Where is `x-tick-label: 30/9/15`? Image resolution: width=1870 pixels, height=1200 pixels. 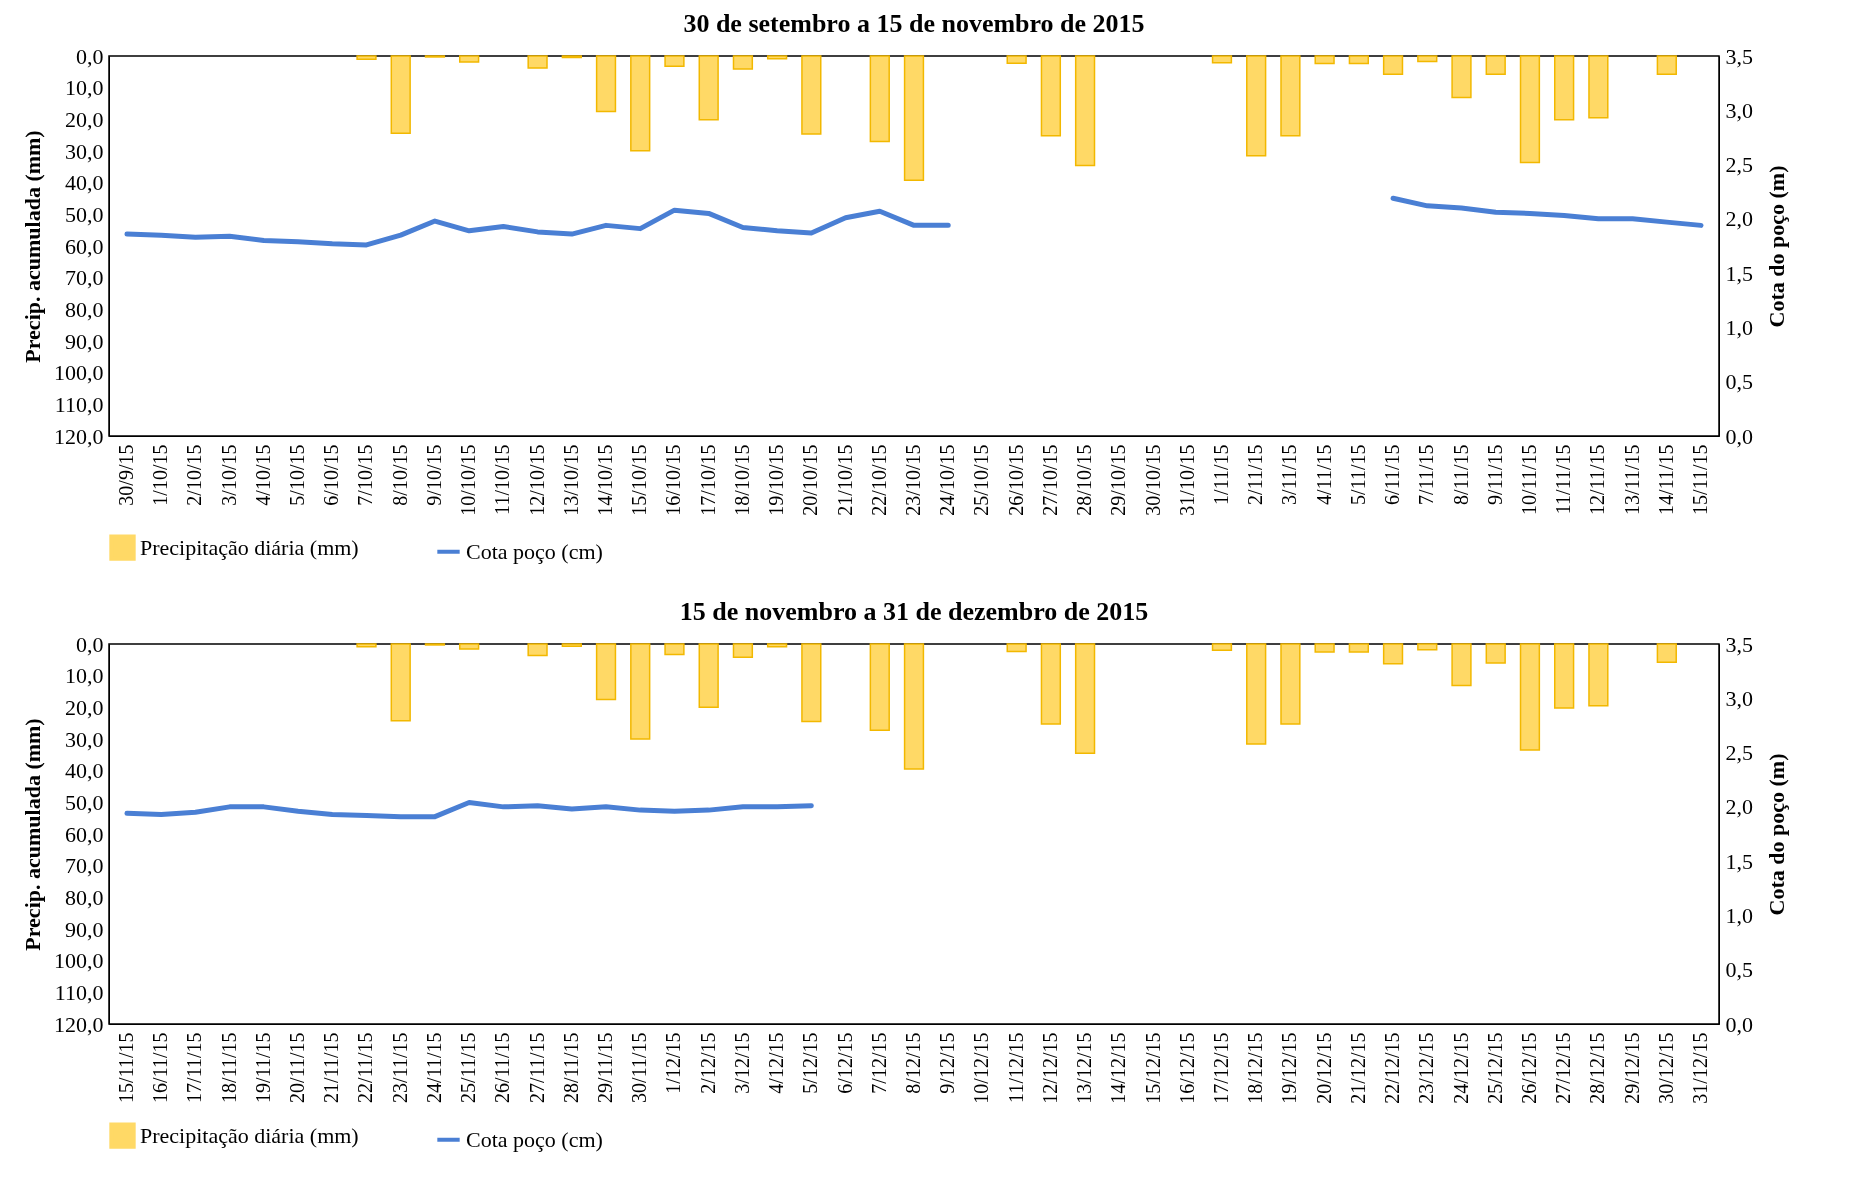
x-tick-label: 30/9/15 is located at coordinates (125, 475).